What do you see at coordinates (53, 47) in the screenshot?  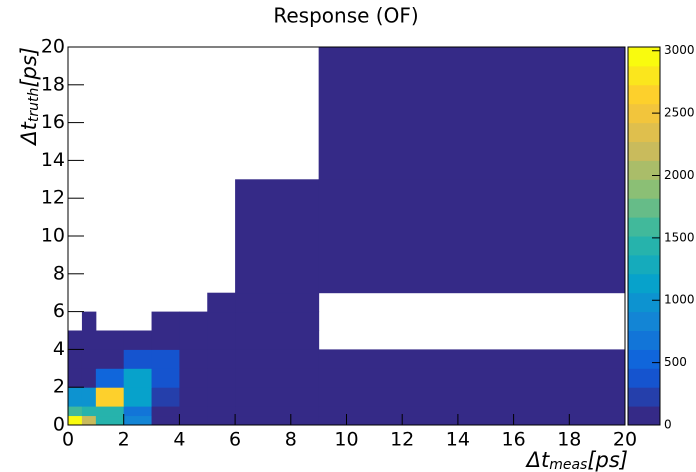 I see `y-tick-label: 20` at bounding box center [53, 47].